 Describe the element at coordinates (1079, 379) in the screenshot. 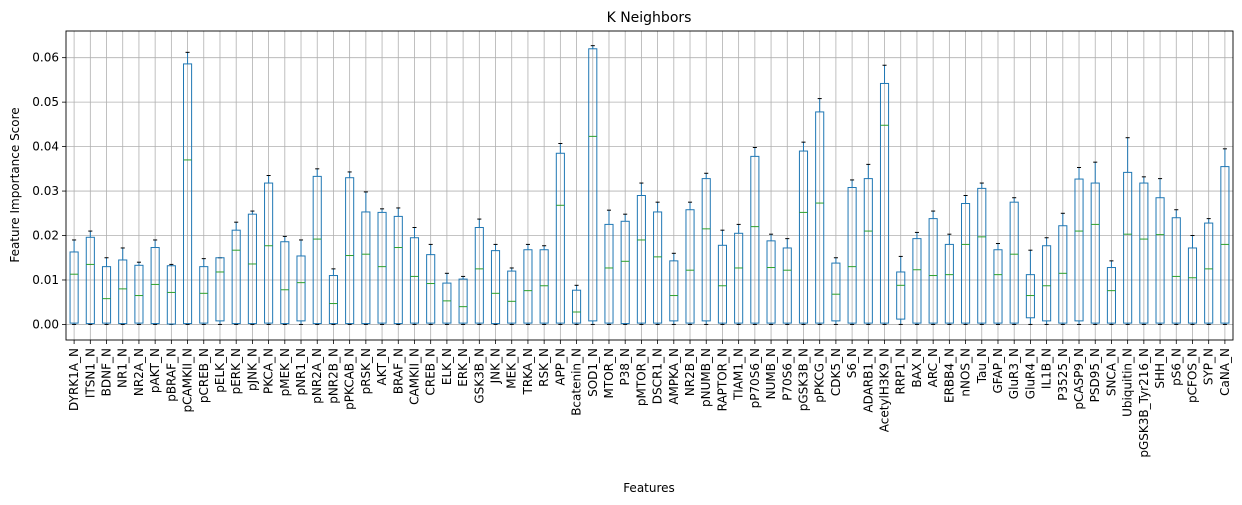

I see `x-tick-label: pCASP9_N` at that location.